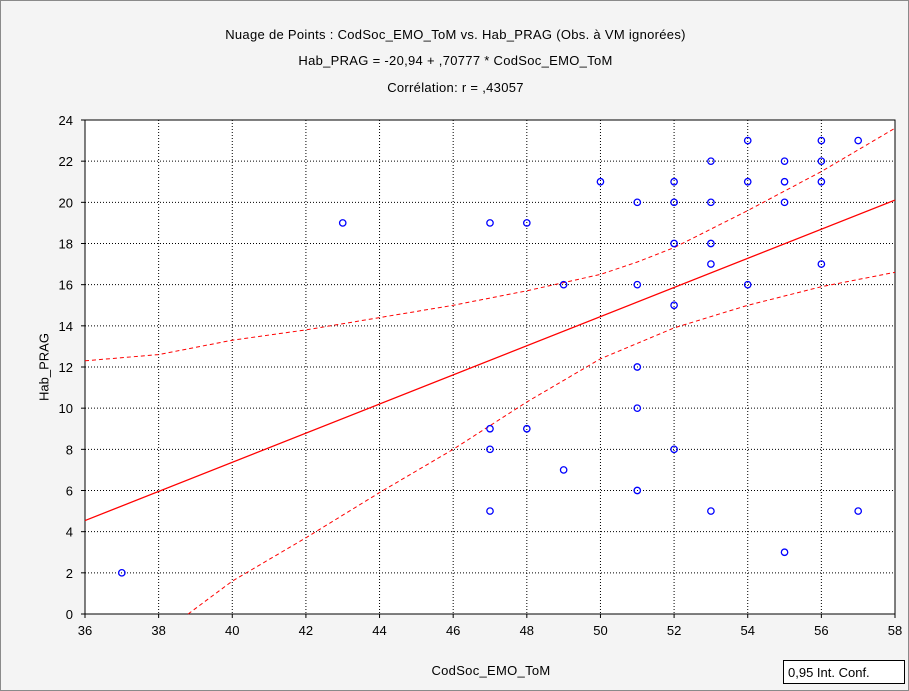 The width and height of the screenshot is (909, 691). Describe the element at coordinates (66, 367) in the screenshot. I see `y-tick-label: 12` at that location.